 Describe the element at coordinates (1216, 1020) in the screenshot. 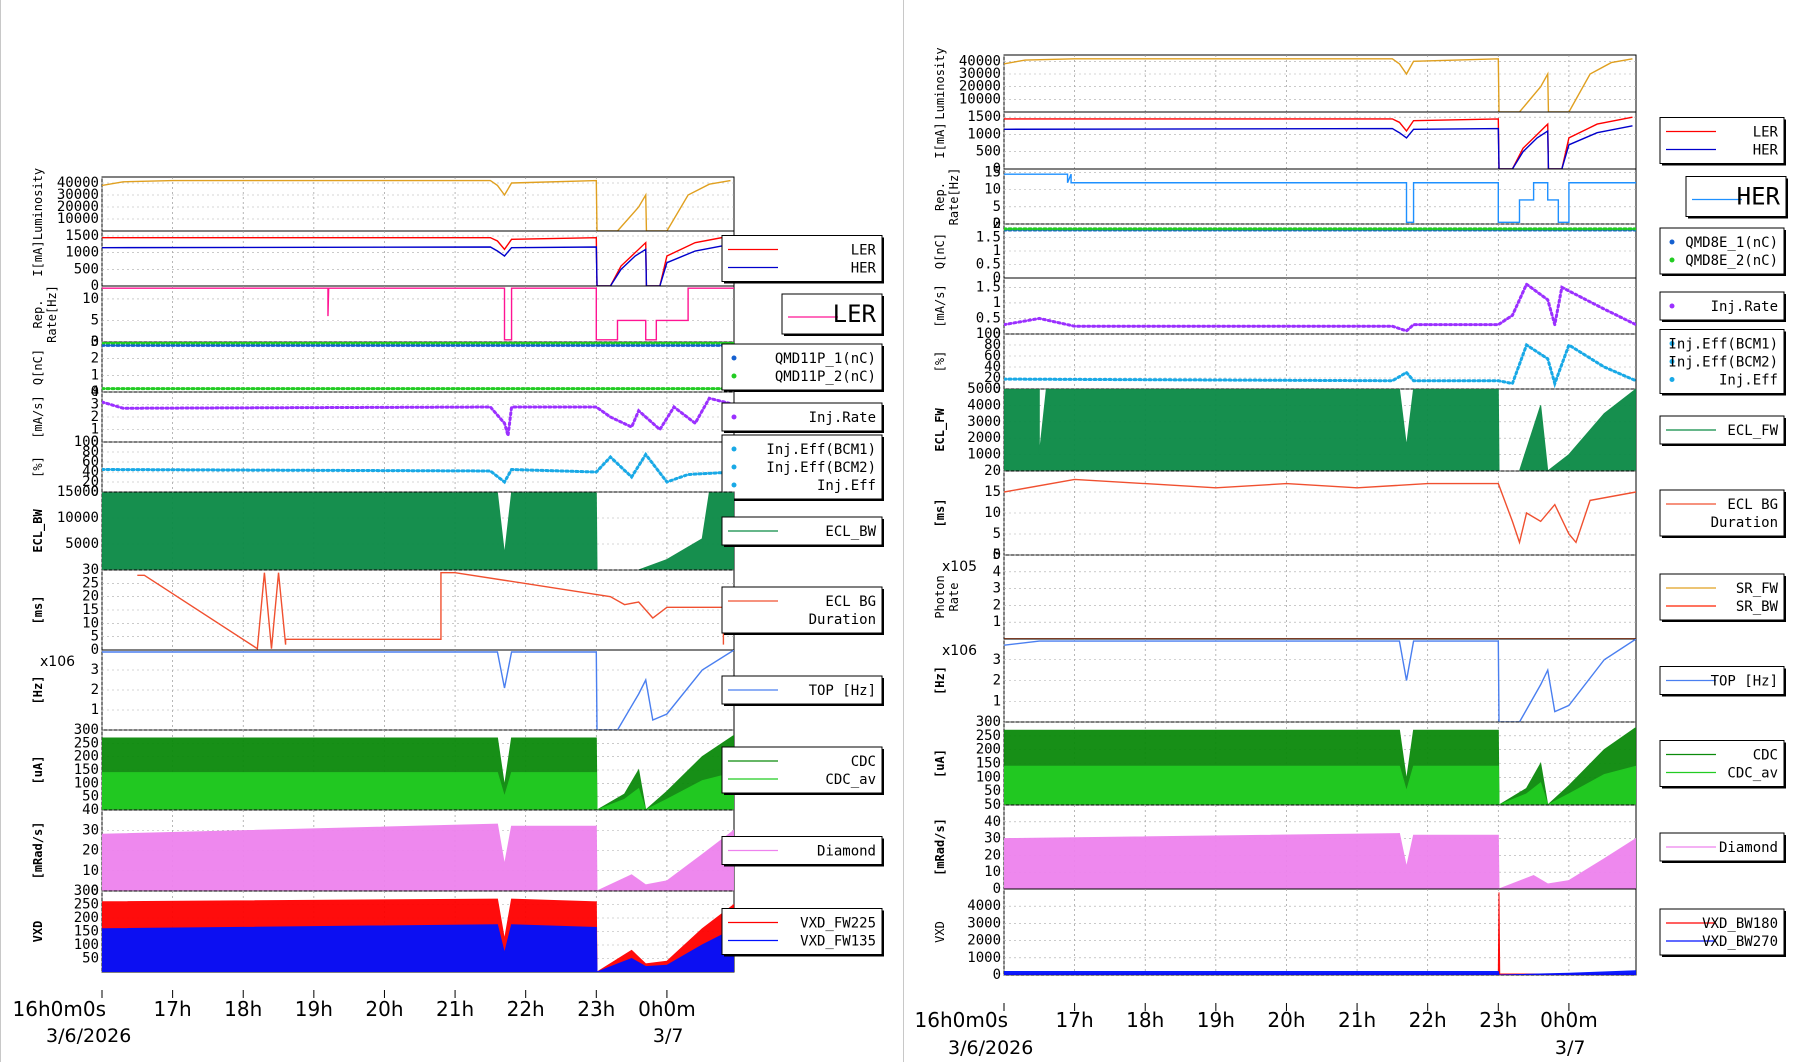

I see `x-tick-label: 19h` at that location.